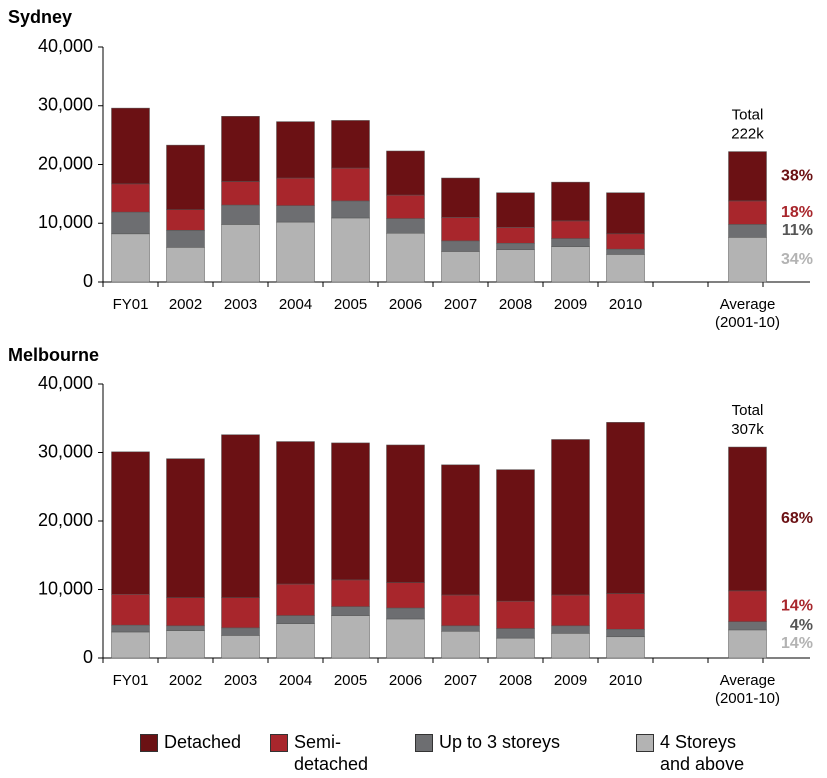 The height and width of the screenshot is (778, 827). What do you see at coordinates (40, 17) in the screenshot?
I see `chart-title: Sydney` at bounding box center [40, 17].